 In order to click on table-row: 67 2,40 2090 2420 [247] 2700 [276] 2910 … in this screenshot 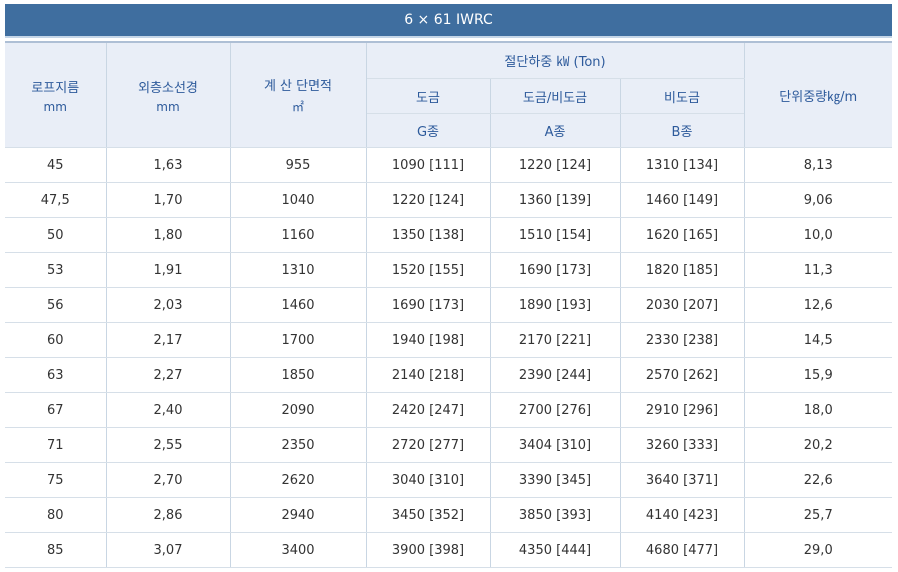, I will do `click(448, 410)`.